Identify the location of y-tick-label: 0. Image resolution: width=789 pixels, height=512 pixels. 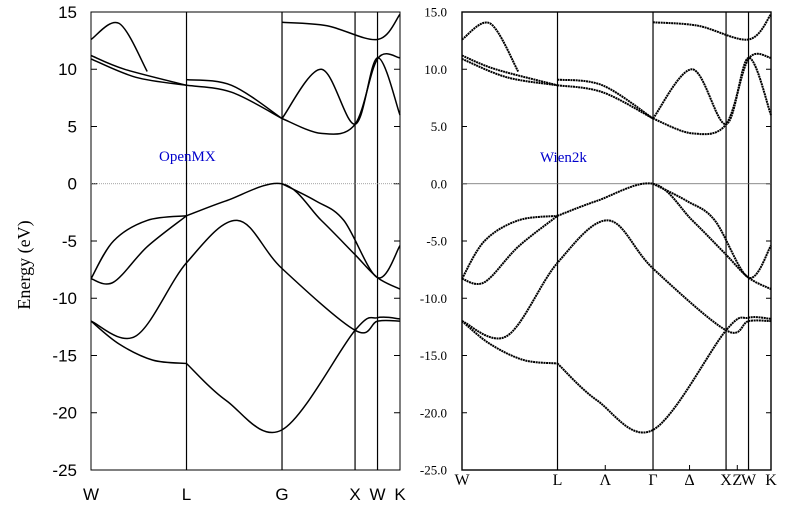
(72, 184).